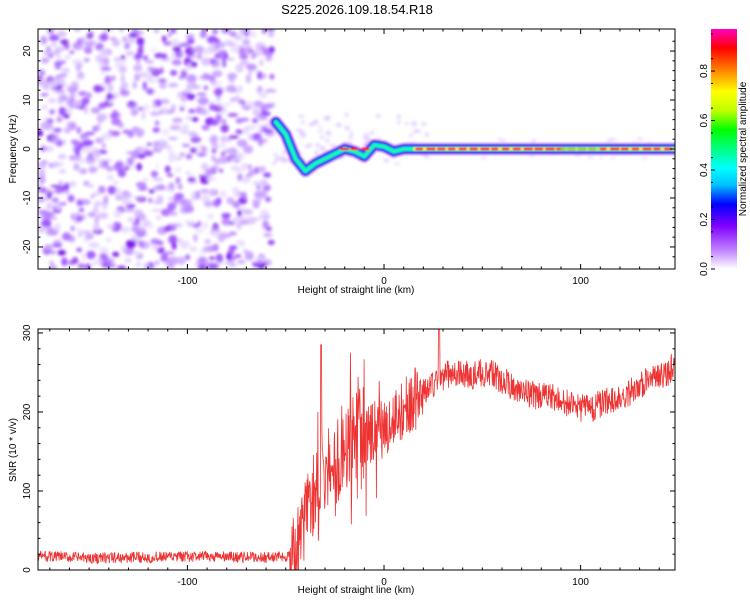 This screenshot has height=600, width=750. I want to click on y-tick-label: 20, so click(27, 51).